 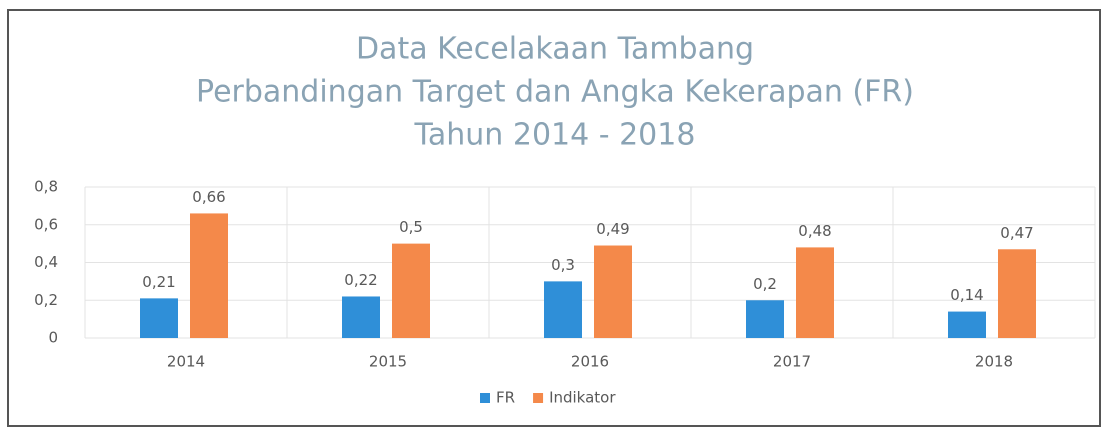 I want to click on chart-title: Data Kecelakaan Tambang, so click(x=555, y=49).